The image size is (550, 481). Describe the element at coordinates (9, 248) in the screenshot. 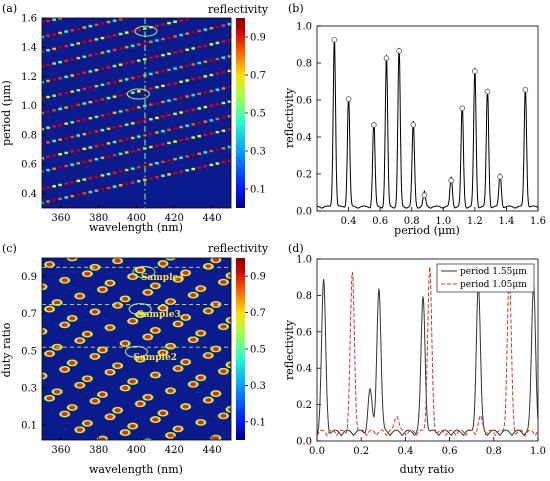

I see `panel-c-label: (c)` at that location.